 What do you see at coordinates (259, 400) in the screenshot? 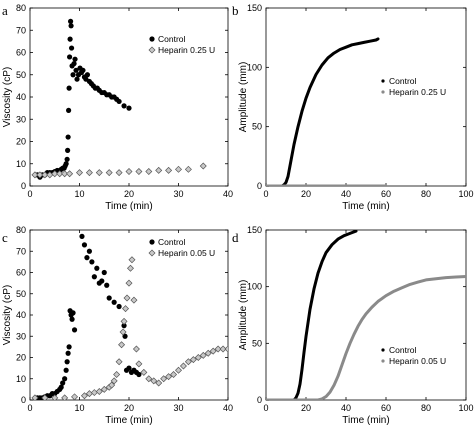
I see `y-tick-label: 0` at bounding box center [259, 400].